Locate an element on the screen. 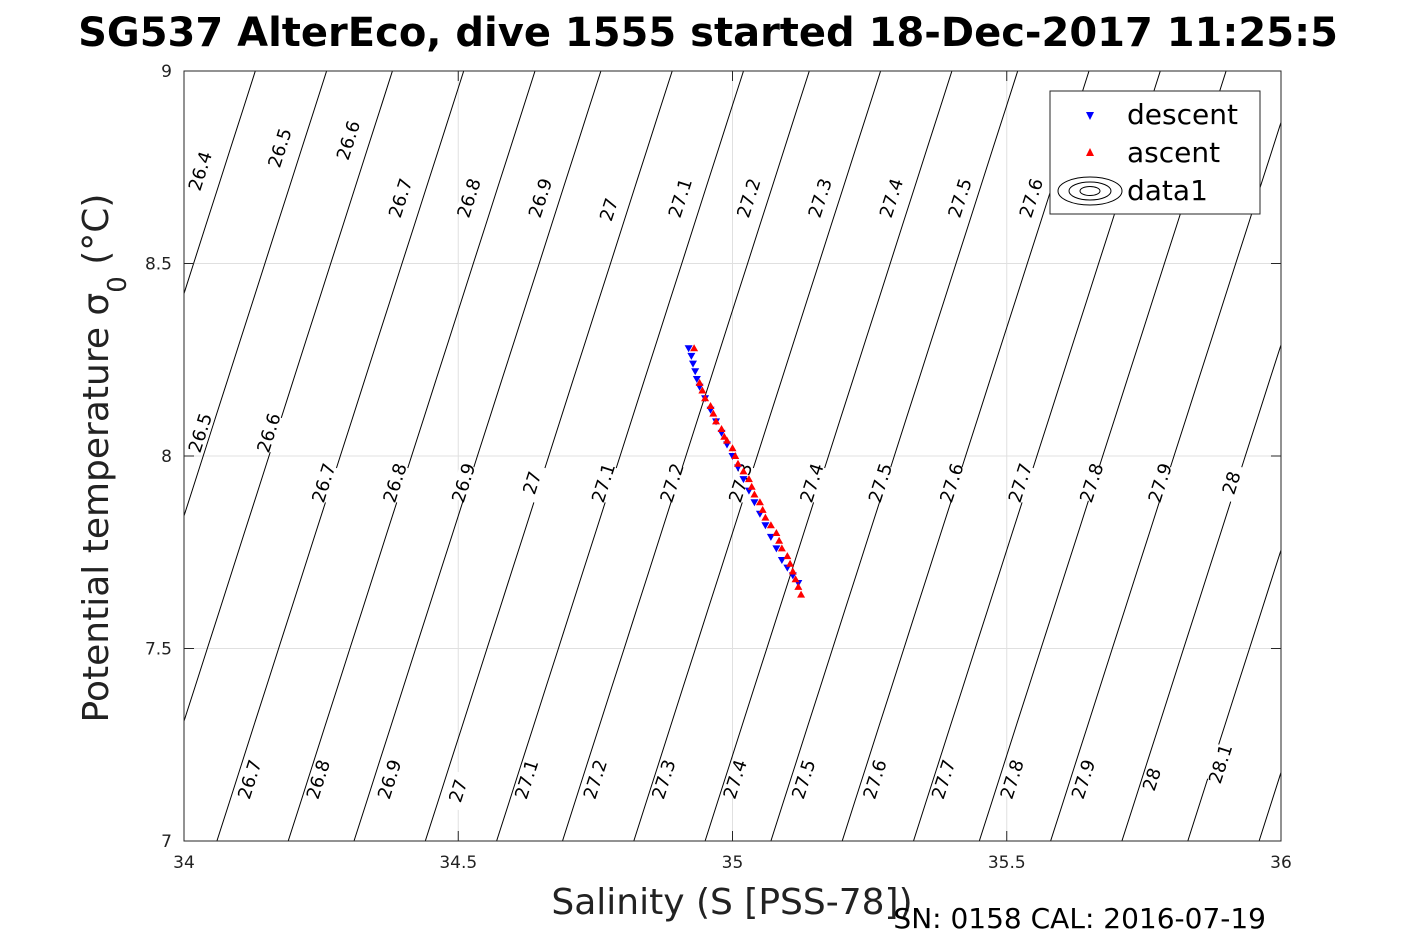  x-tick-label: 34.5 is located at coordinates (458, 863).